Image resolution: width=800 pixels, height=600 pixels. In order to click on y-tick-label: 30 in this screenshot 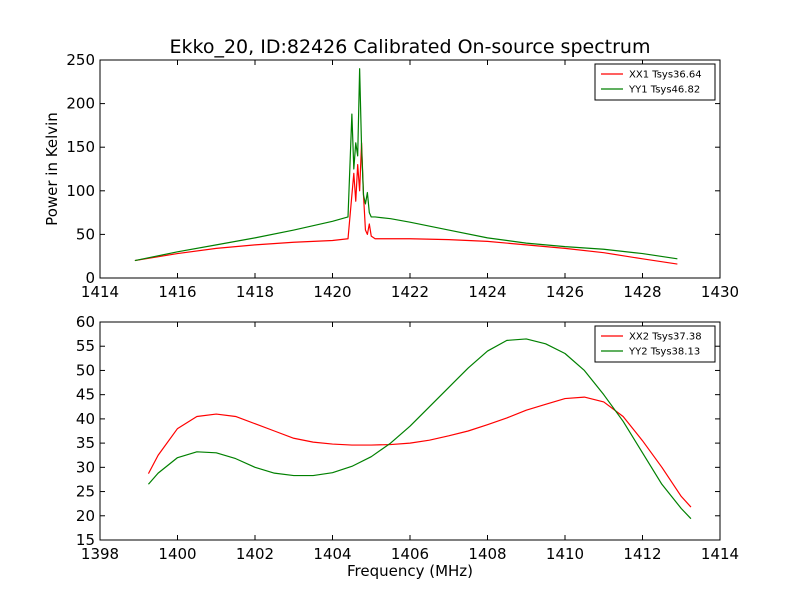, I will do `click(85, 467)`.